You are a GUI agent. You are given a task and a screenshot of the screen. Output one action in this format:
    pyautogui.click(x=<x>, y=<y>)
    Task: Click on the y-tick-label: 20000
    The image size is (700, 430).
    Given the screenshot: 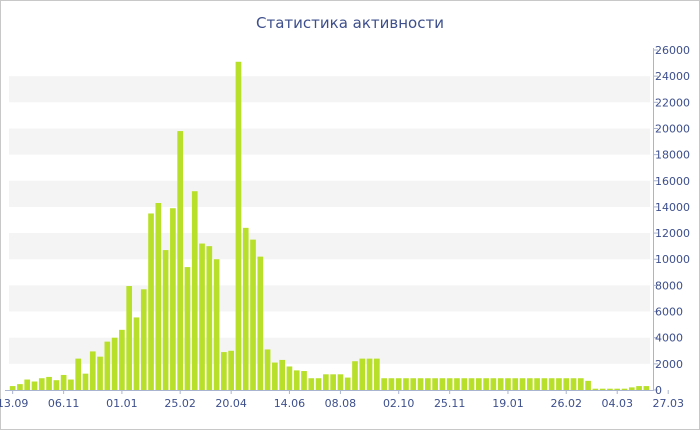 What is the action you would take?
    pyautogui.click(x=672, y=128)
    